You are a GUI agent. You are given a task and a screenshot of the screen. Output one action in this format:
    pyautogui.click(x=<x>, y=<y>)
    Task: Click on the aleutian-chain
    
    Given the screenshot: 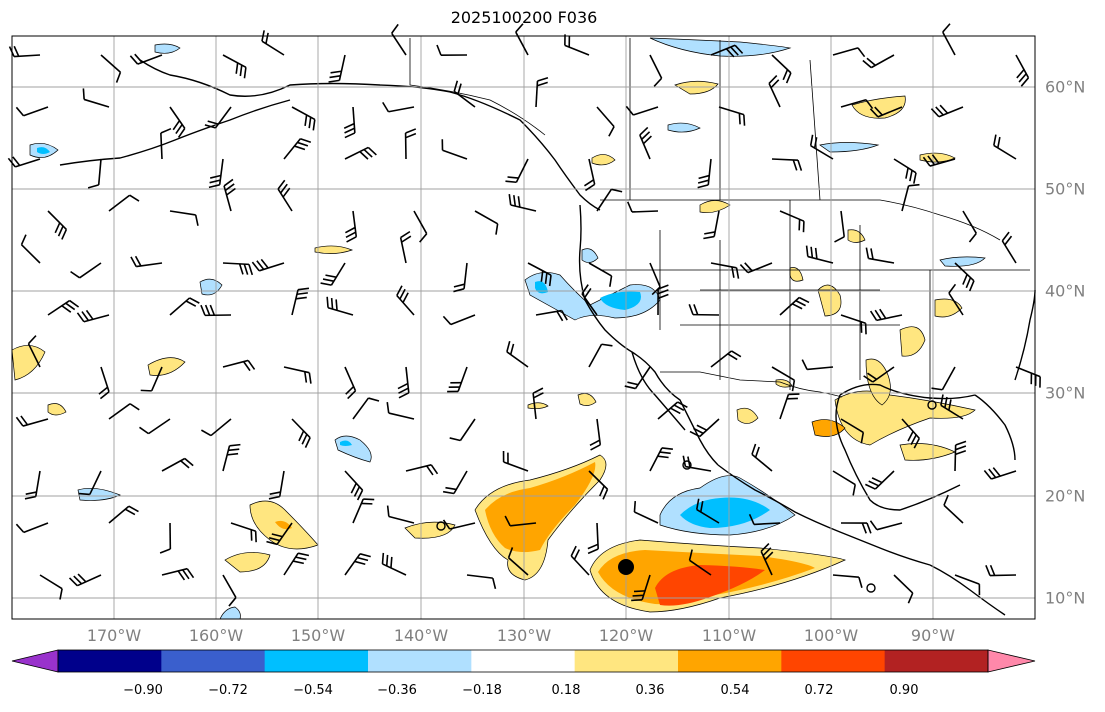 What is the action you would take?
    pyautogui.click(x=175, y=132)
    